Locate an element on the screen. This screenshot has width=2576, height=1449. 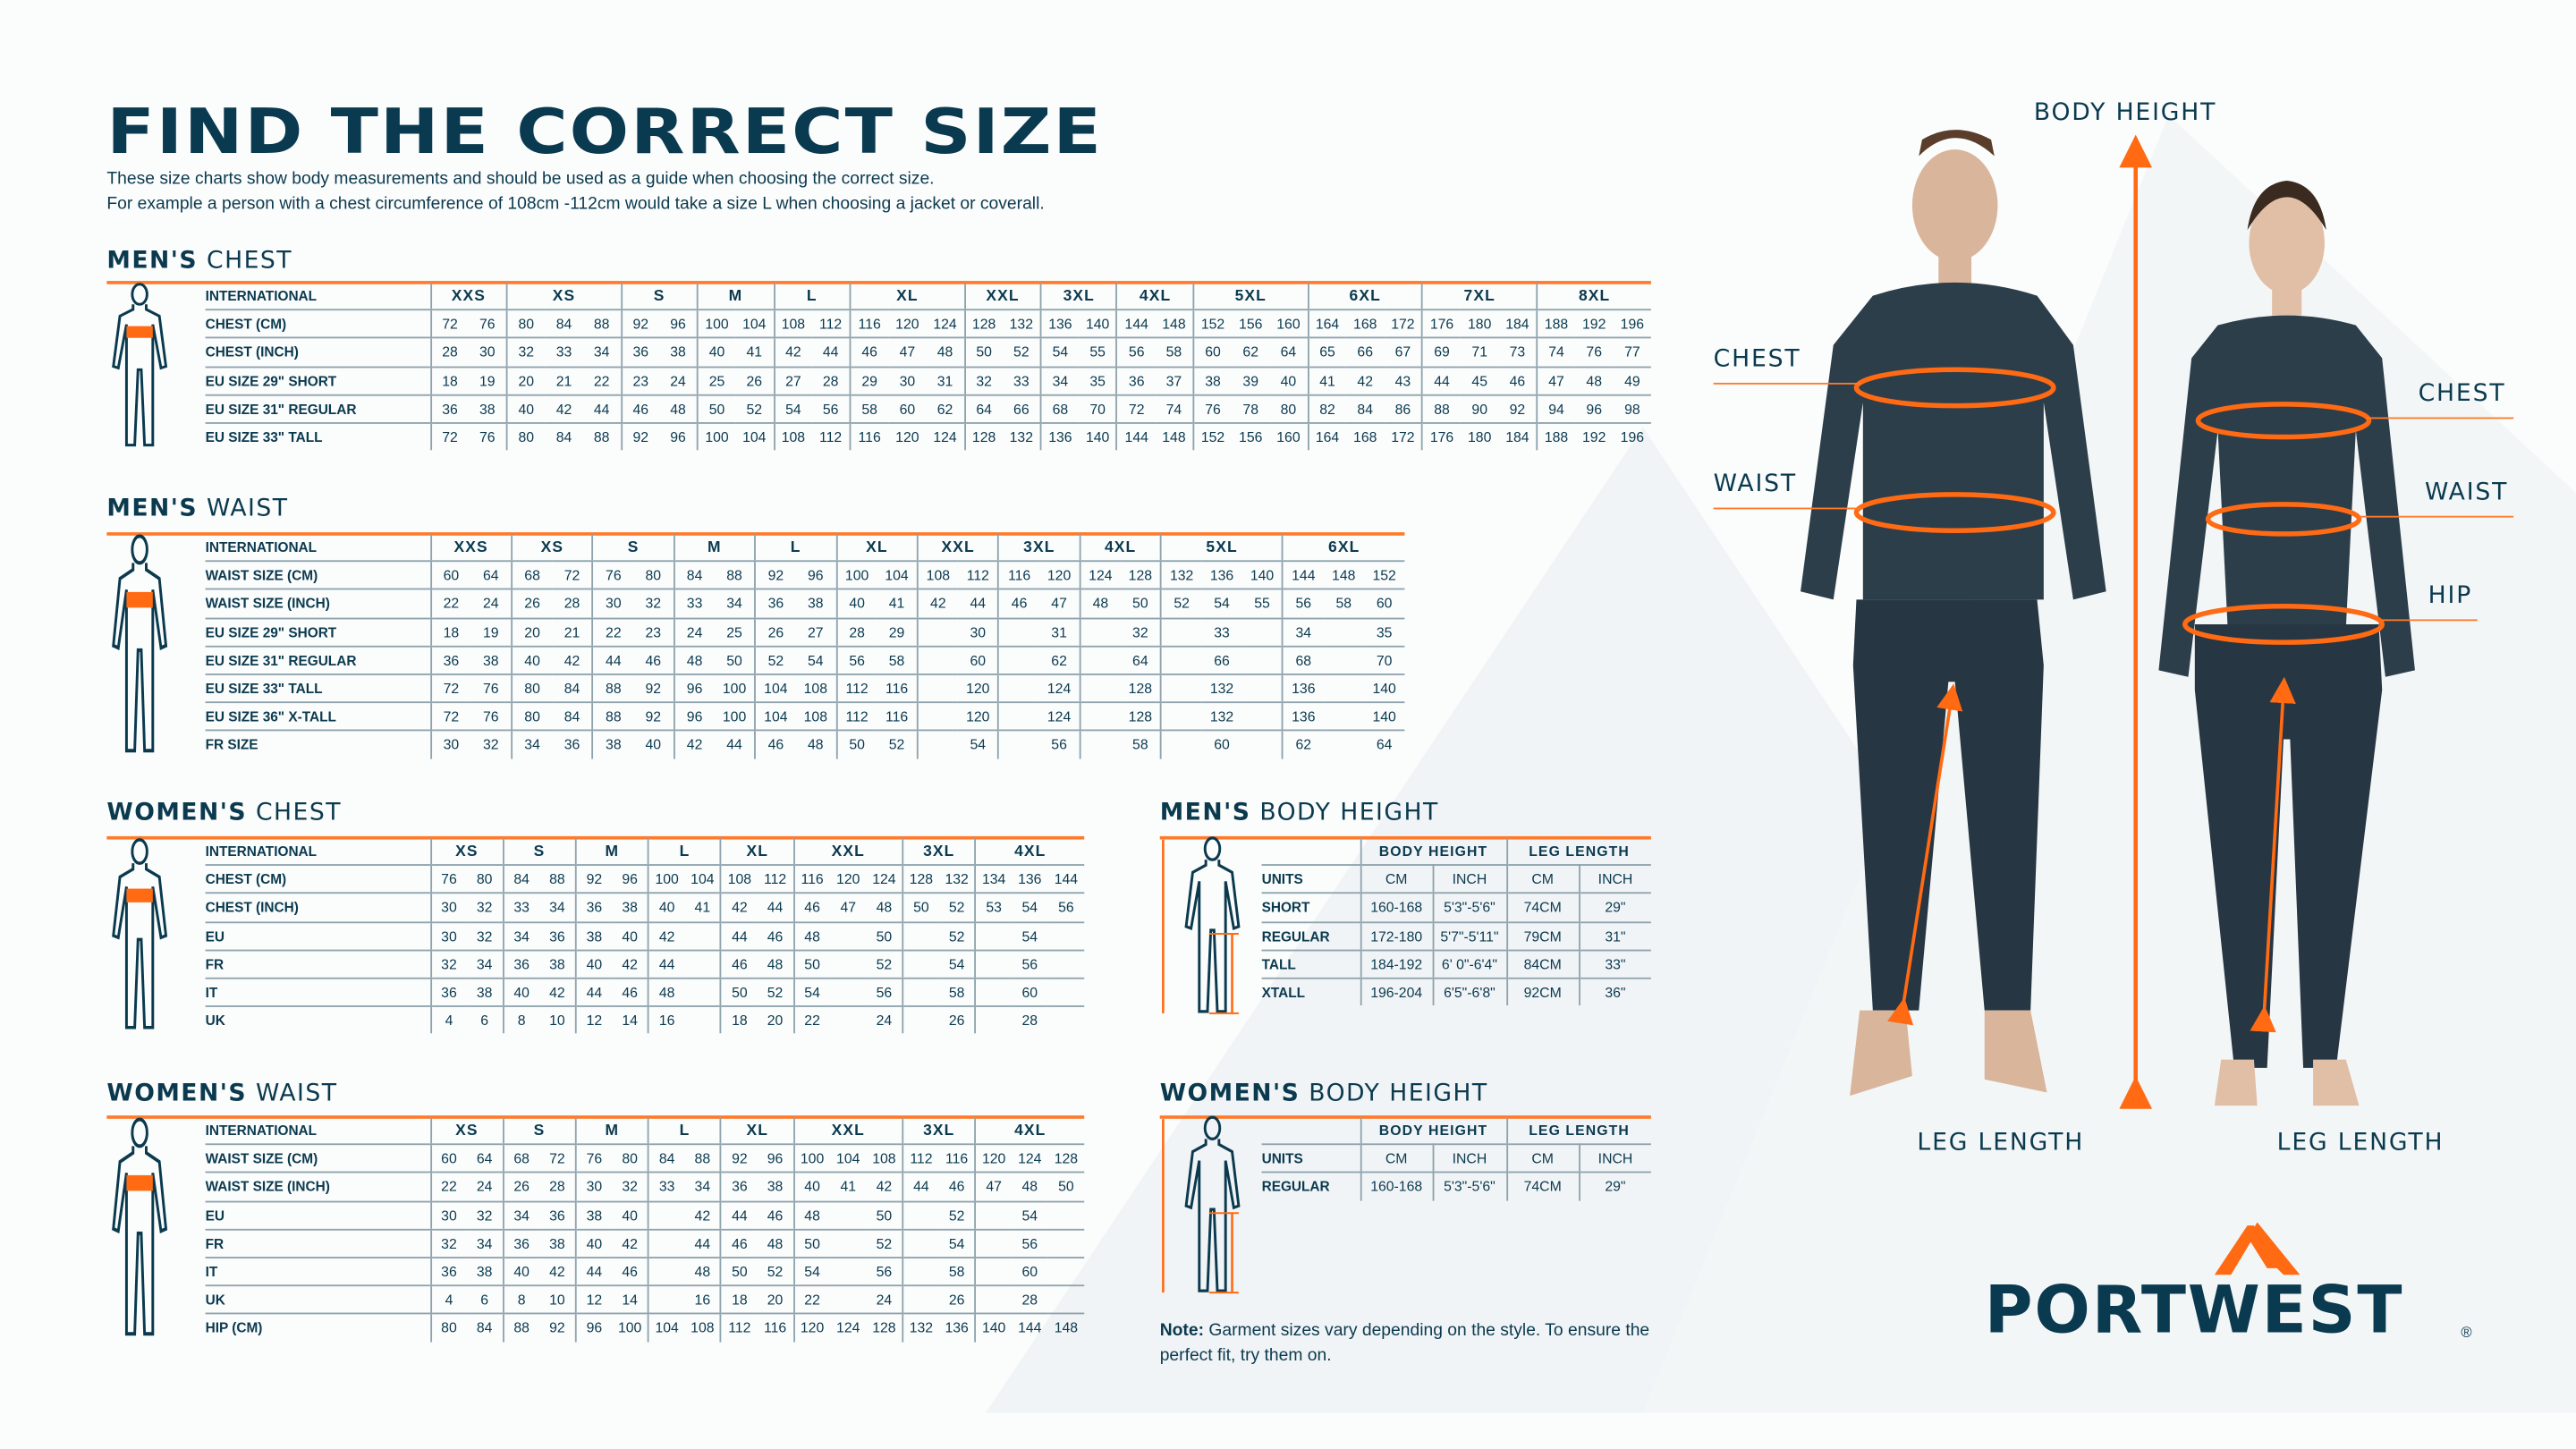
size-value: 29 is located at coordinates (869, 381).